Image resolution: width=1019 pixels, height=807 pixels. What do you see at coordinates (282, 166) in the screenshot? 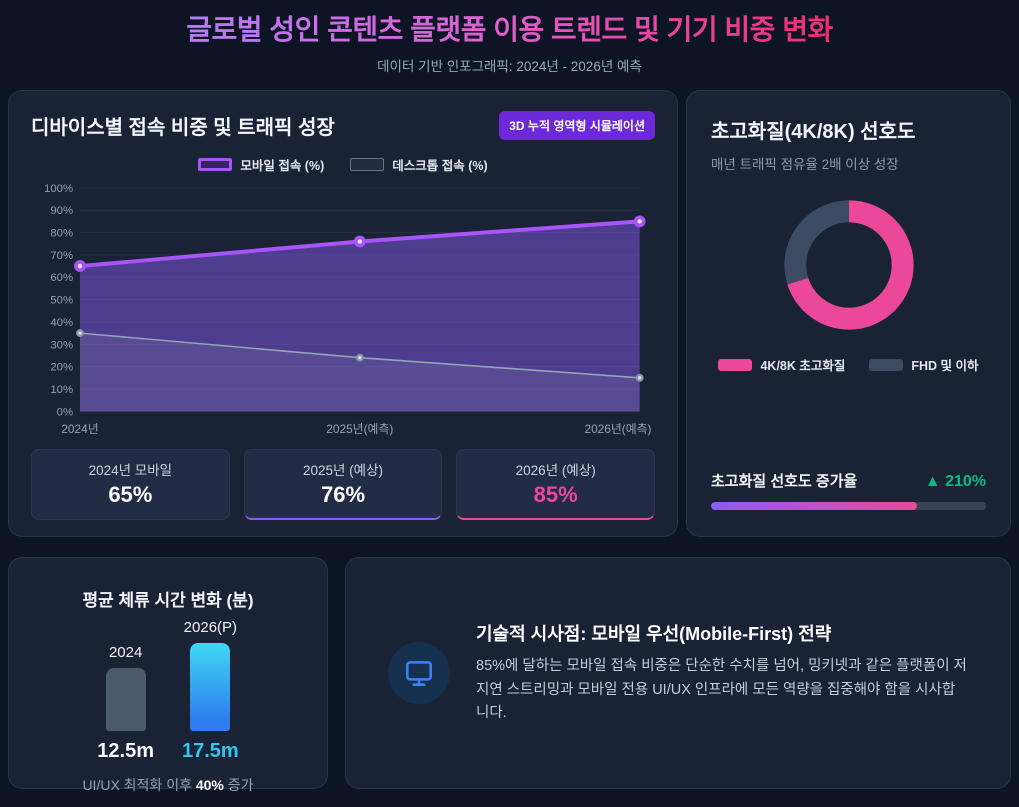
I see `mobile-legend-label: 모바일 접속 (%)` at bounding box center [282, 166].